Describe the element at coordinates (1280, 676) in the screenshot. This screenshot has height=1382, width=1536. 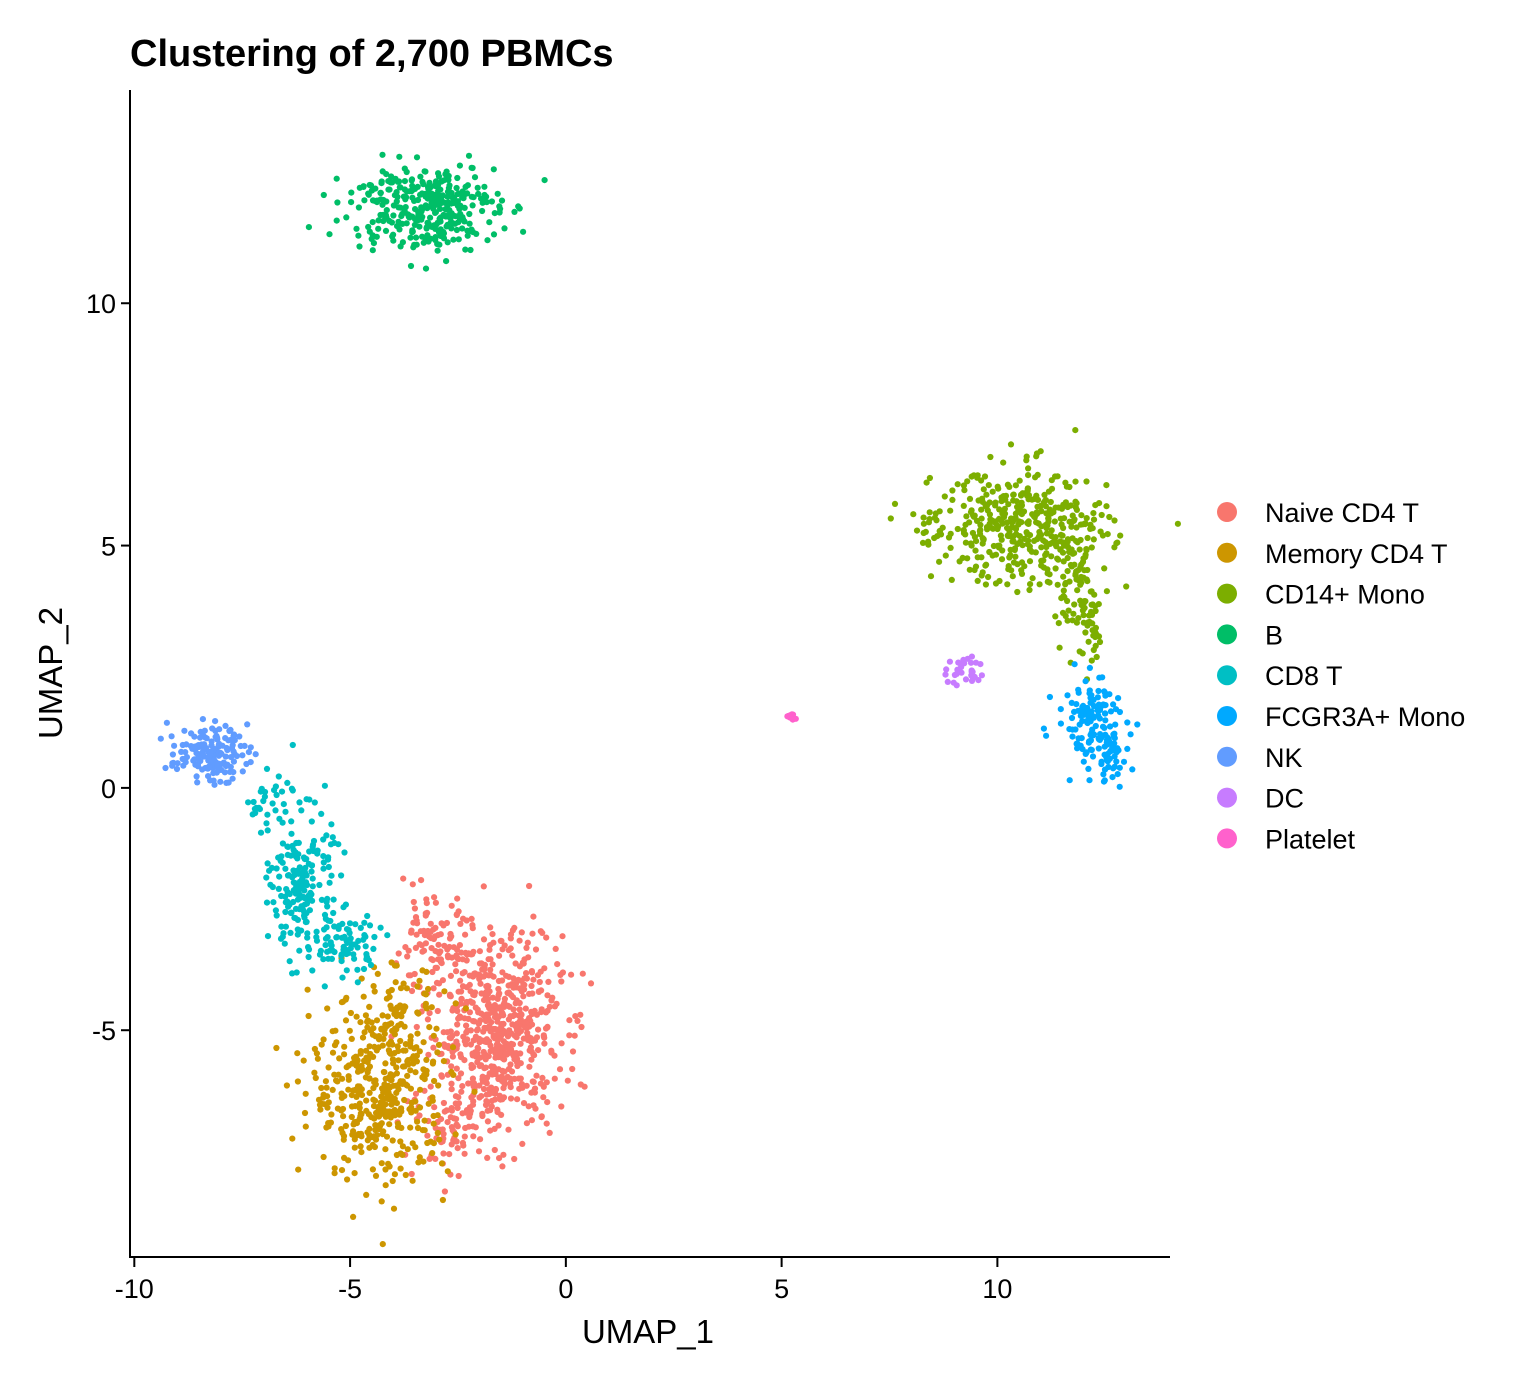
I see `legend-item: CD8 T` at that location.